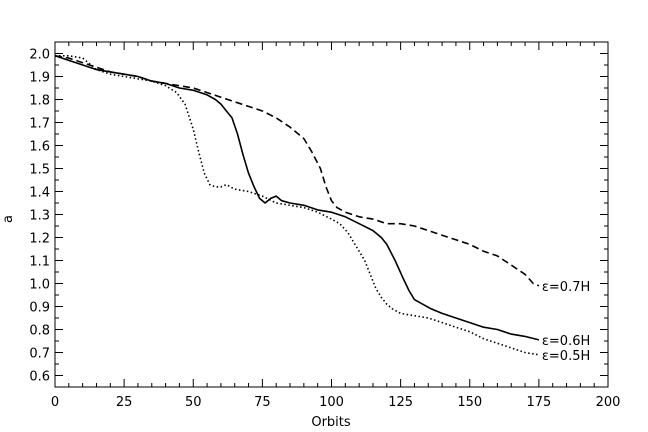 The width and height of the screenshot is (648, 432). Describe the element at coordinates (39, 101) in the screenshot. I see `y-tick-label: 1.8` at that location.